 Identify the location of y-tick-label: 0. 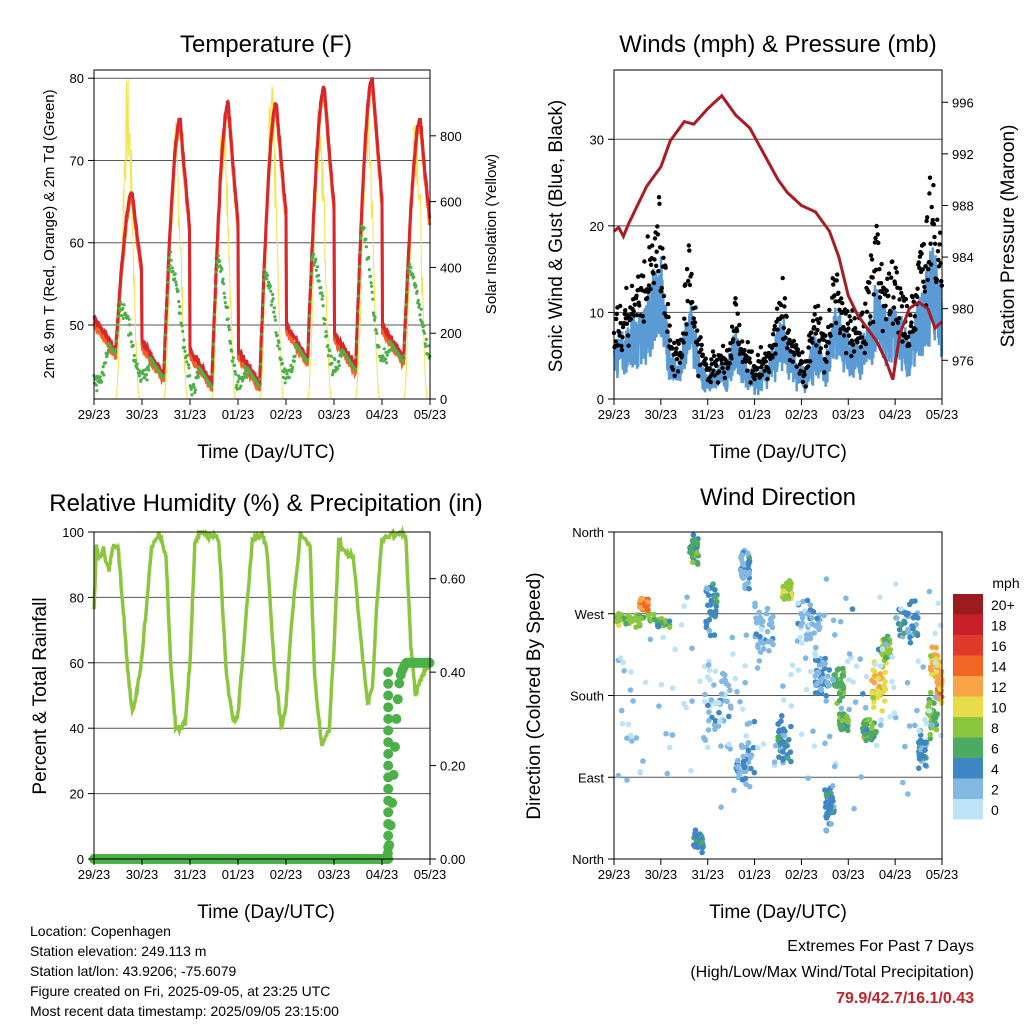
(600, 399).